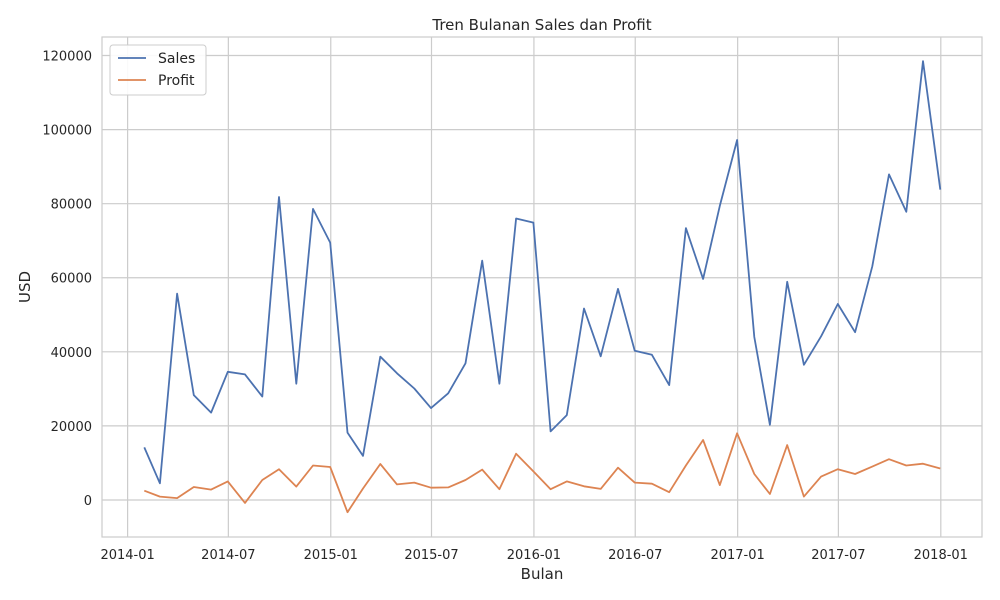 The image size is (1000, 600). I want to click on y-axis-label: USD, so click(25, 287).